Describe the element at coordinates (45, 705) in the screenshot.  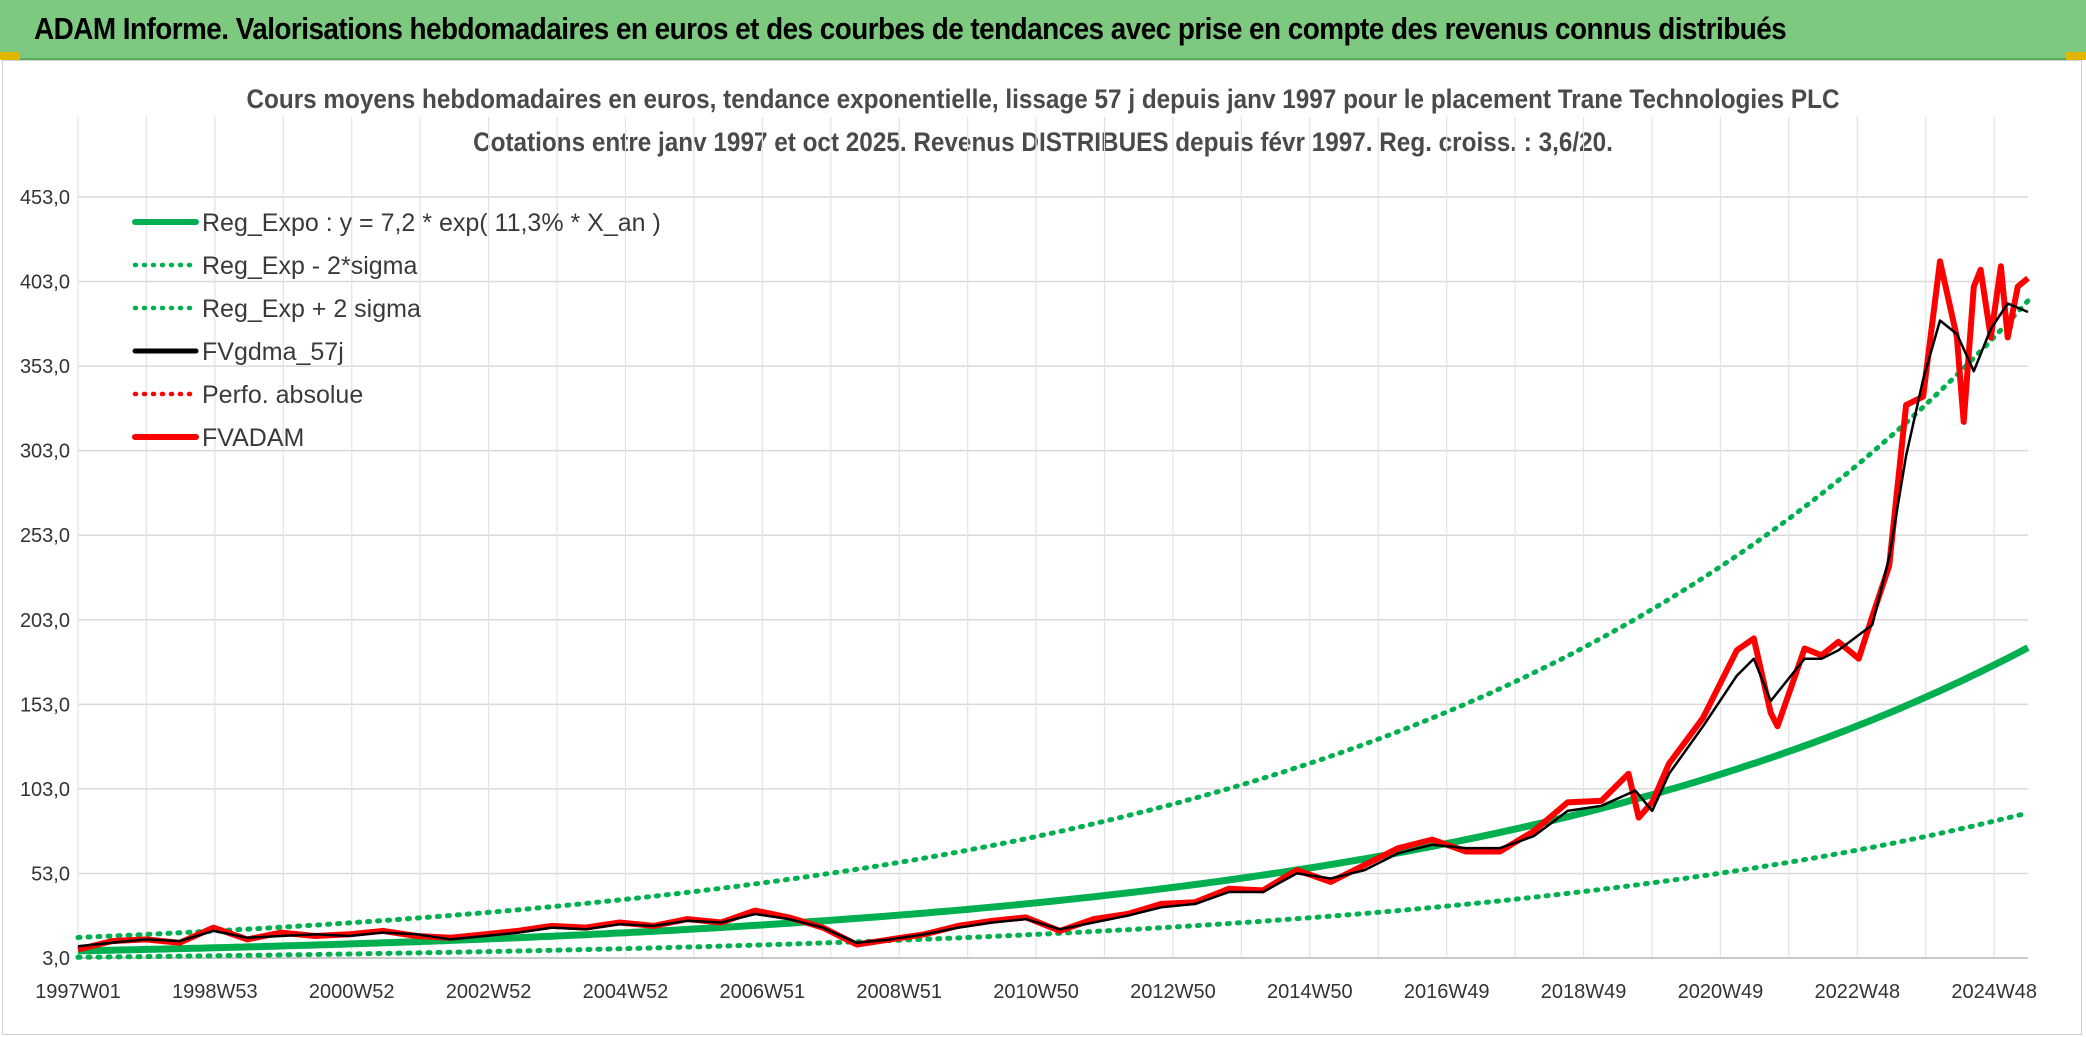
I see `y-tick-label: 153,0` at that location.